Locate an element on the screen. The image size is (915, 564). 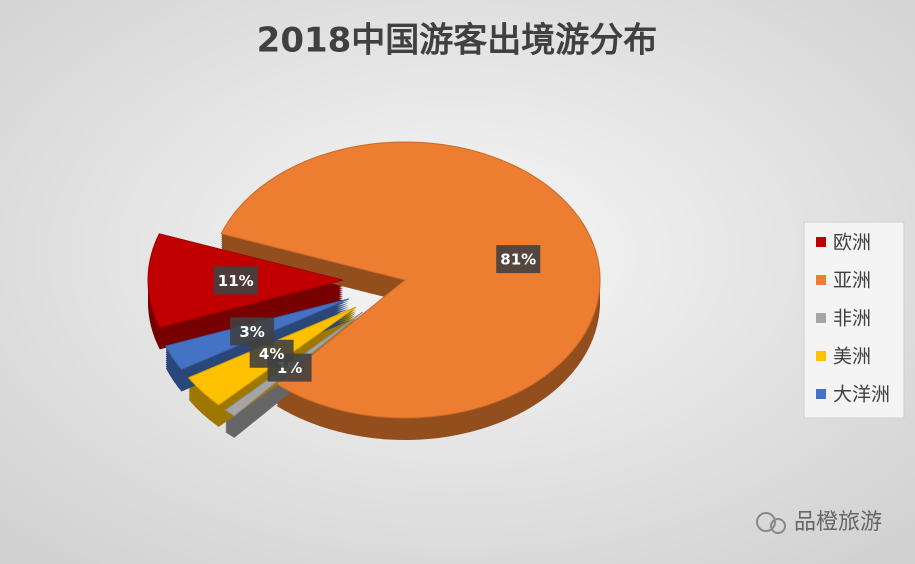
legend-label: 欧洲 is located at coordinates (852, 243).